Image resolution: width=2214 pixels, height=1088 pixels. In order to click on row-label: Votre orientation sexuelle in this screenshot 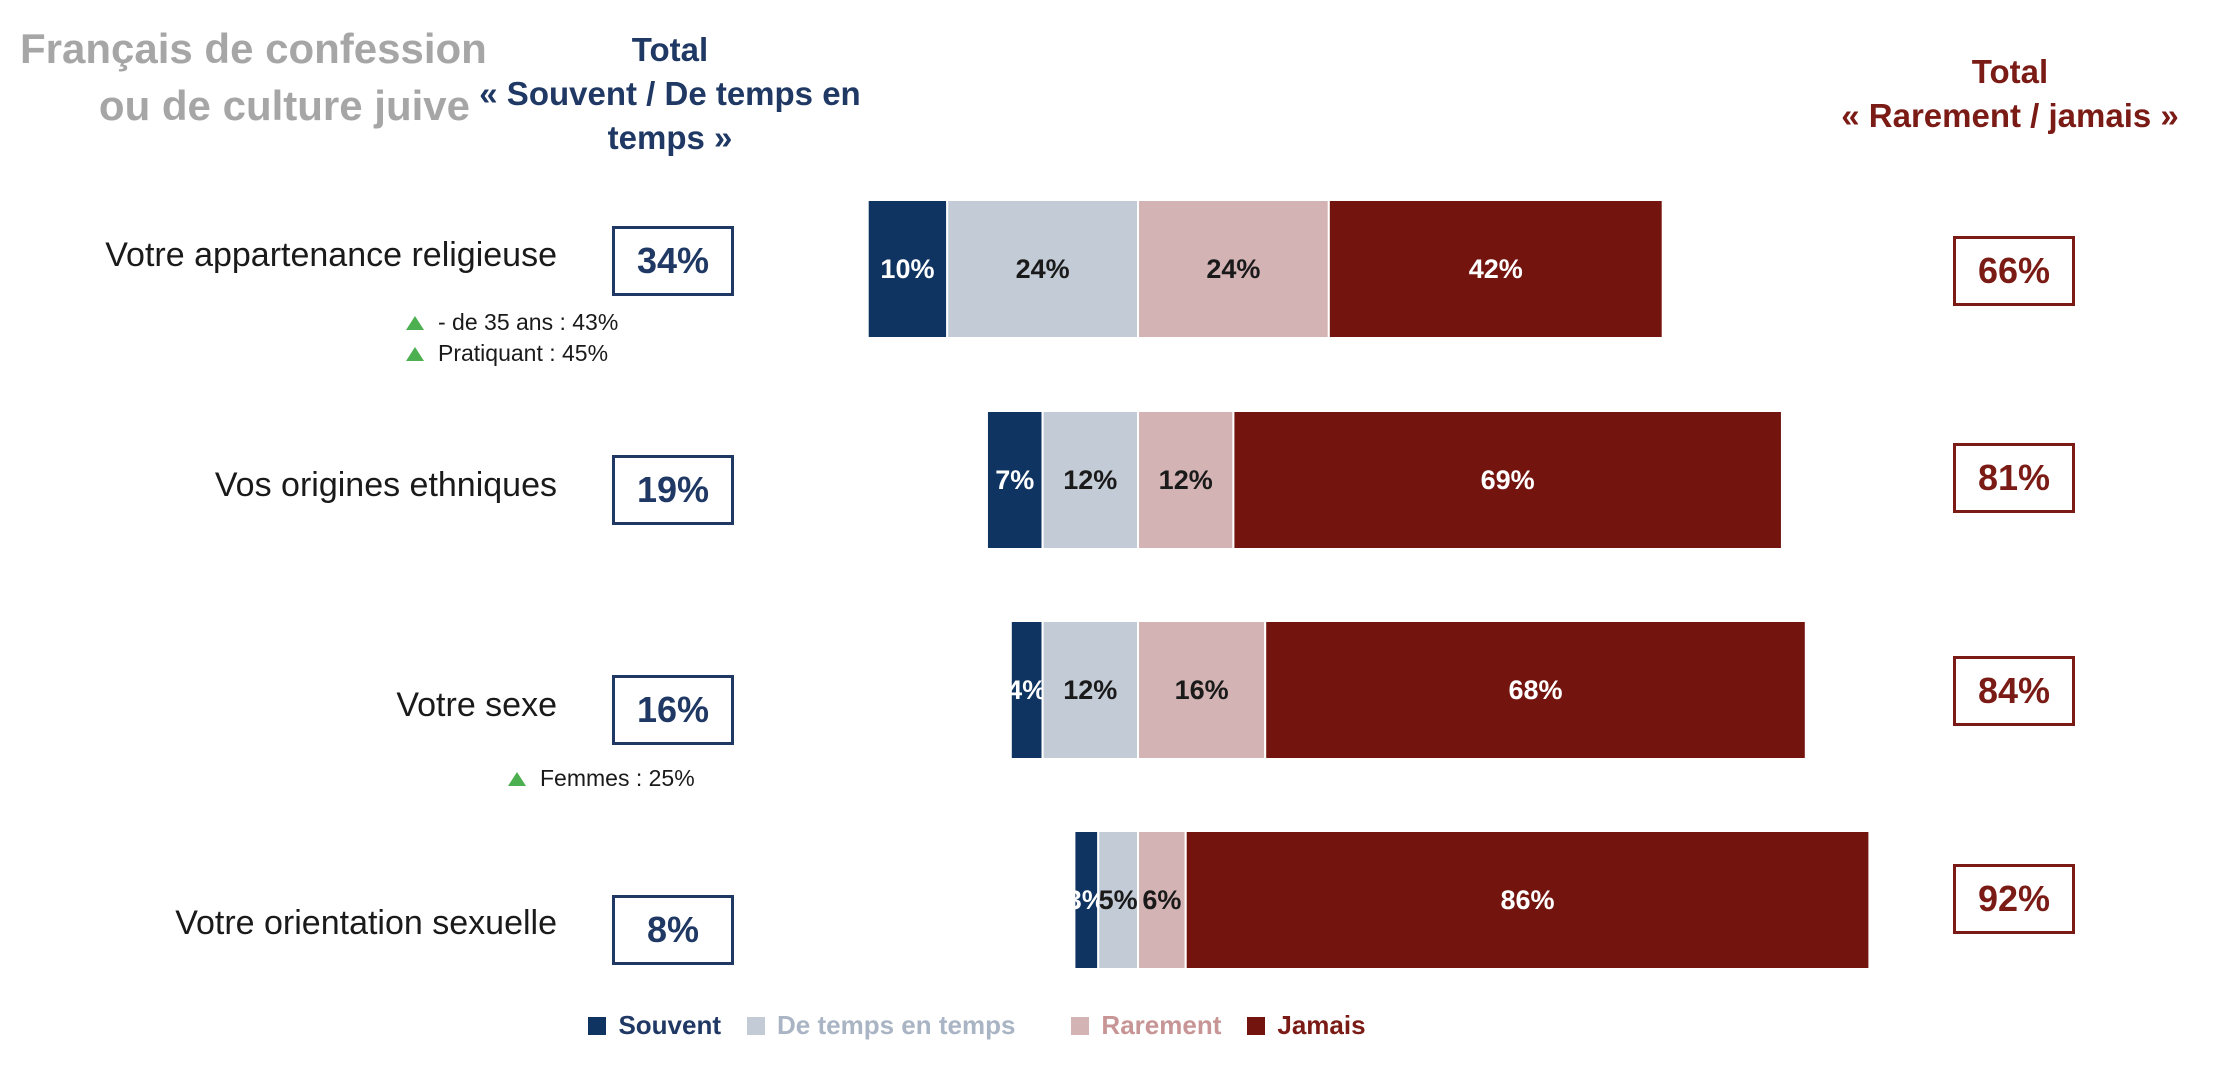, I will do `click(366, 923)`.